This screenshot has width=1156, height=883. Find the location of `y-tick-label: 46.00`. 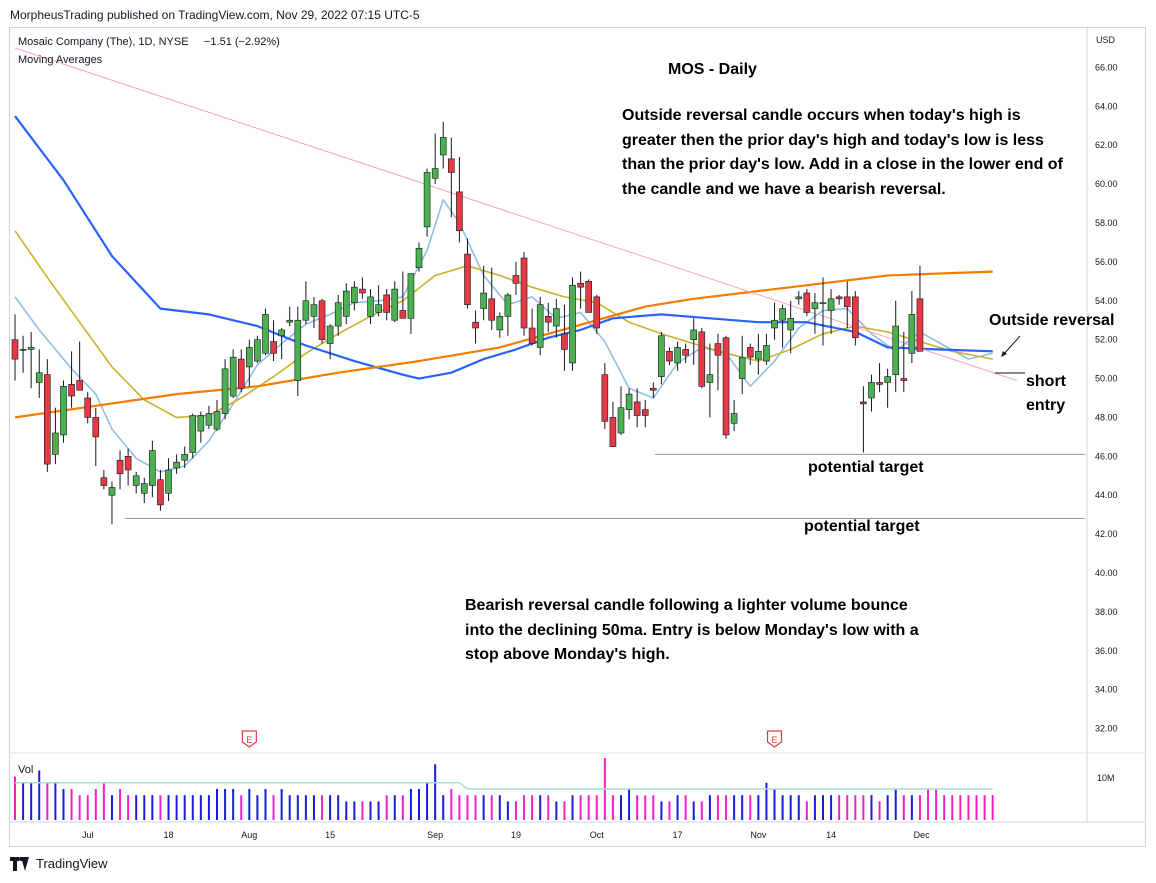

y-tick-label: 46.00 is located at coordinates (1106, 456).